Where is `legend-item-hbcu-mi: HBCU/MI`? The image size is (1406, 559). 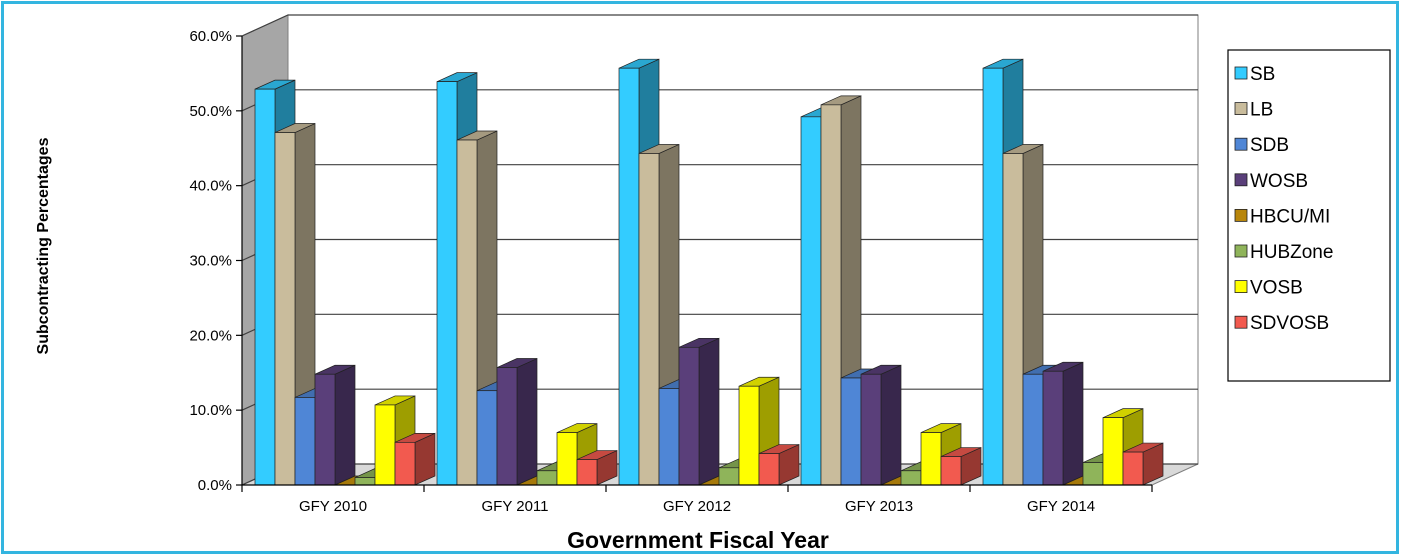 legend-item-hbcu-mi: HBCU/MI is located at coordinates (1282, 216).